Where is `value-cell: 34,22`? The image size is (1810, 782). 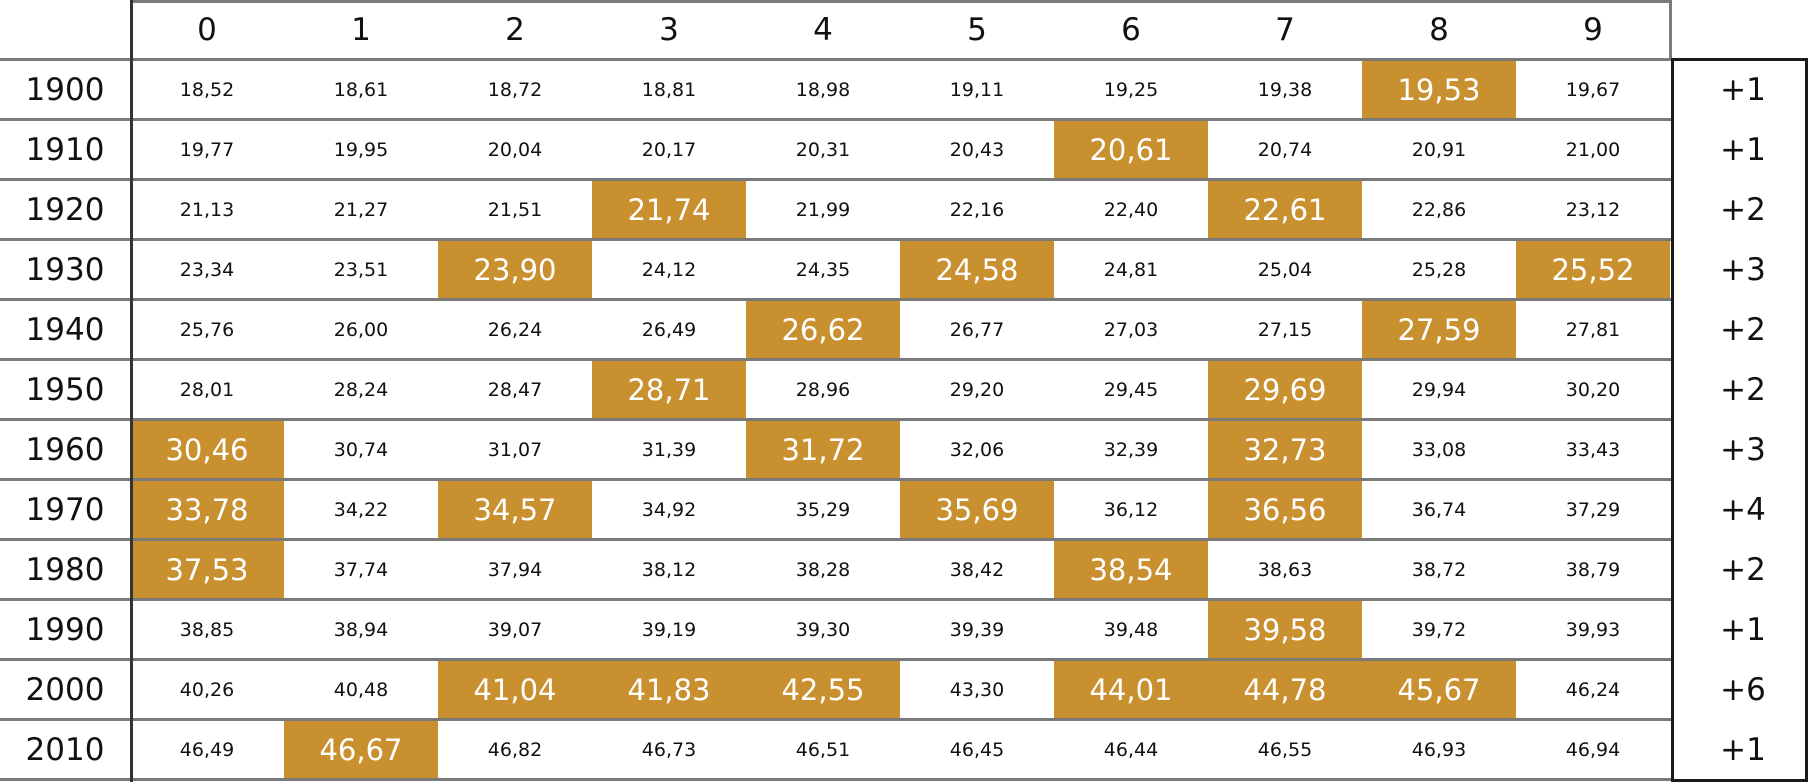
value-cell: 34,22 is located at coordinates (361, 510).